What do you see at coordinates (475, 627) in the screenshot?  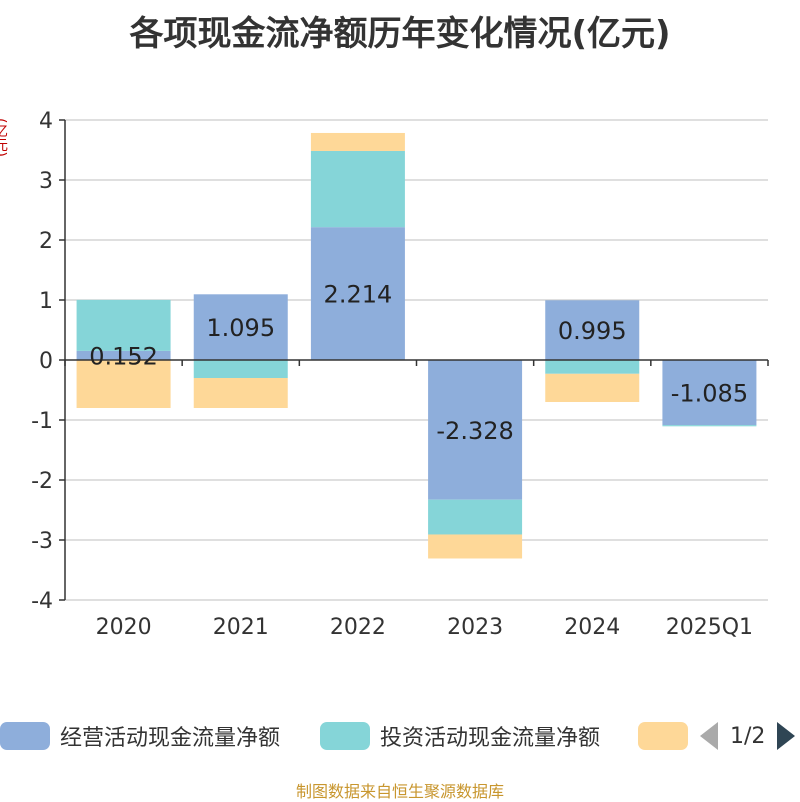 I see `x-tick-label: 2023` at bounding box center [475, 627].